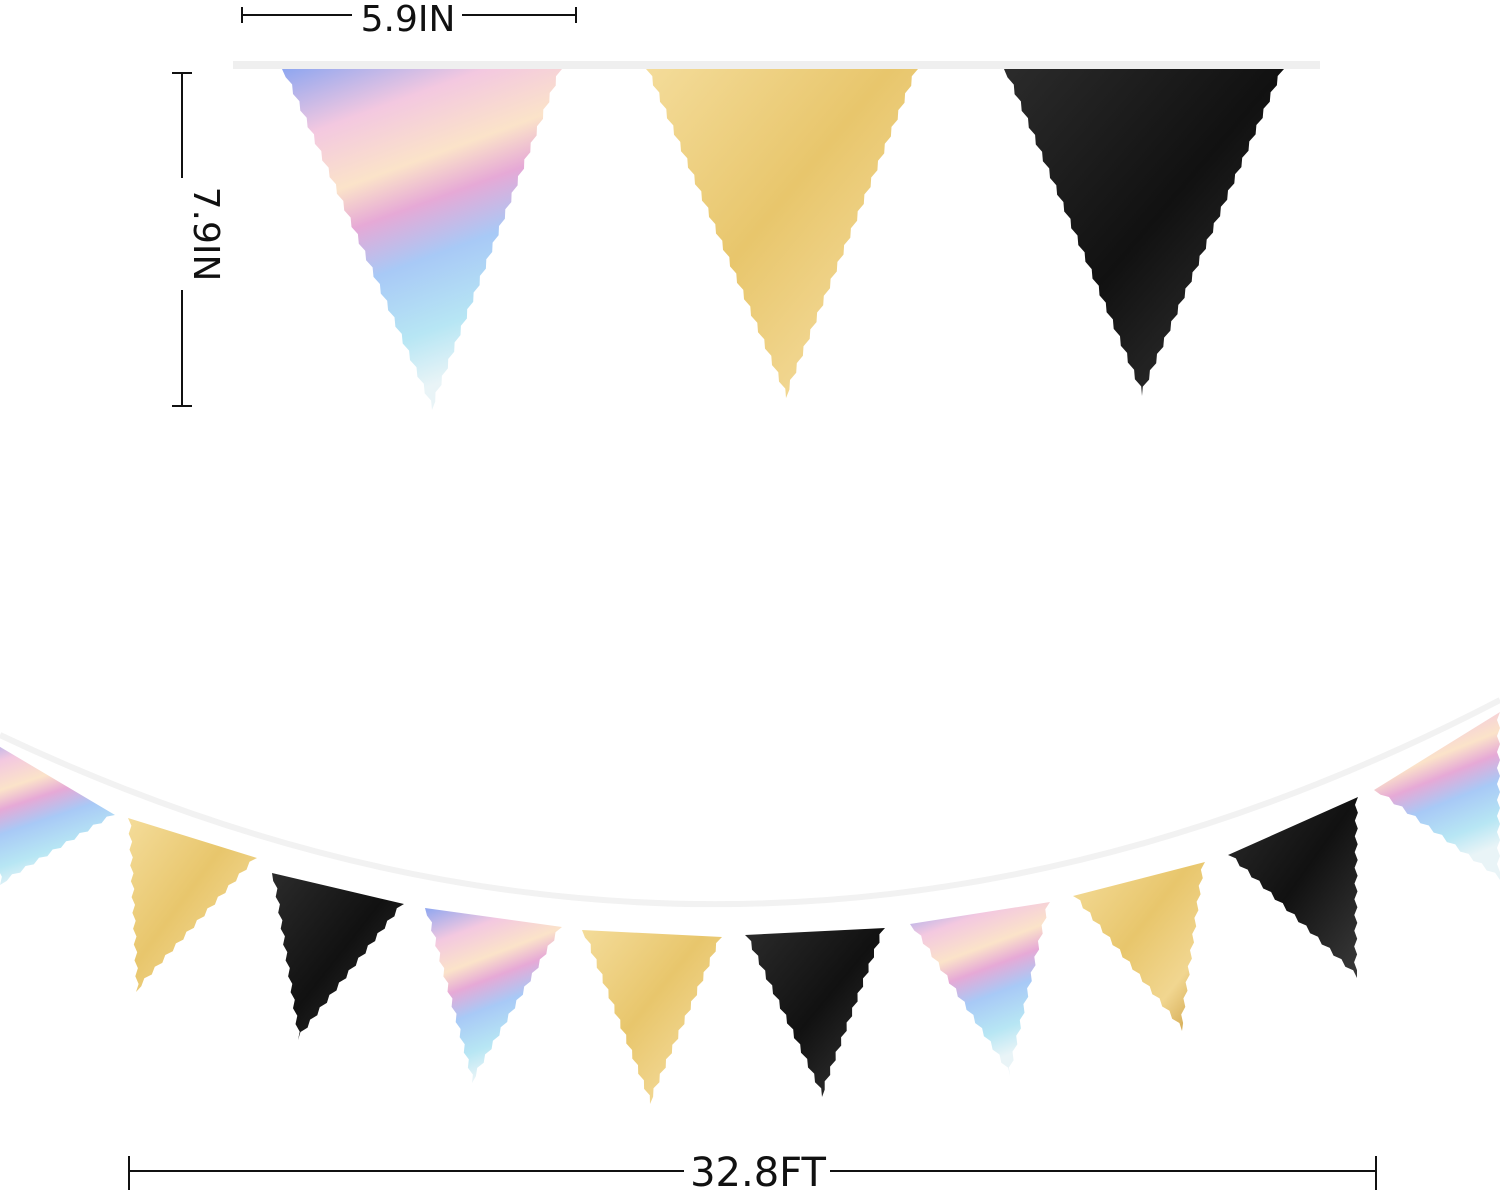 Image resolution: width=1500 pixels, height=1196 pixels. Describe the element at coordinates (776, 65) in the screenshot. I see `top-string` at that location.